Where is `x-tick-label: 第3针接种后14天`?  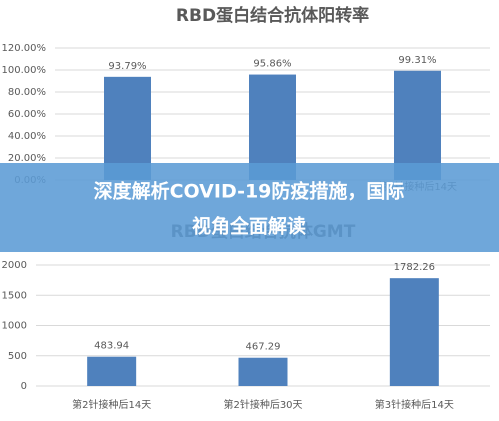
x-tick-label: 第3针接种后14天 is located at coordinates (414, 404).